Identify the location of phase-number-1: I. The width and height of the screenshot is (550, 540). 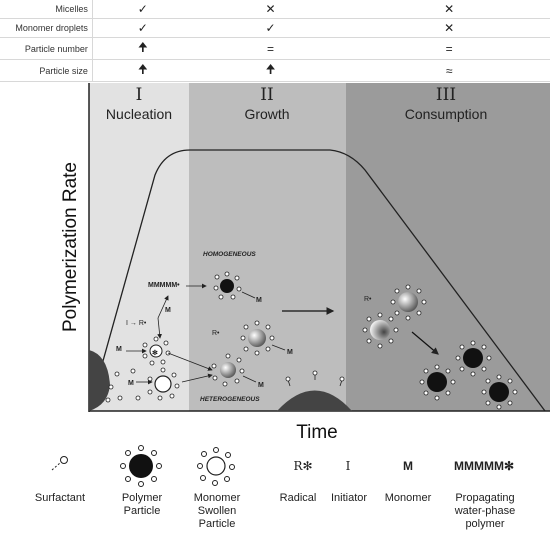
(139, 95).